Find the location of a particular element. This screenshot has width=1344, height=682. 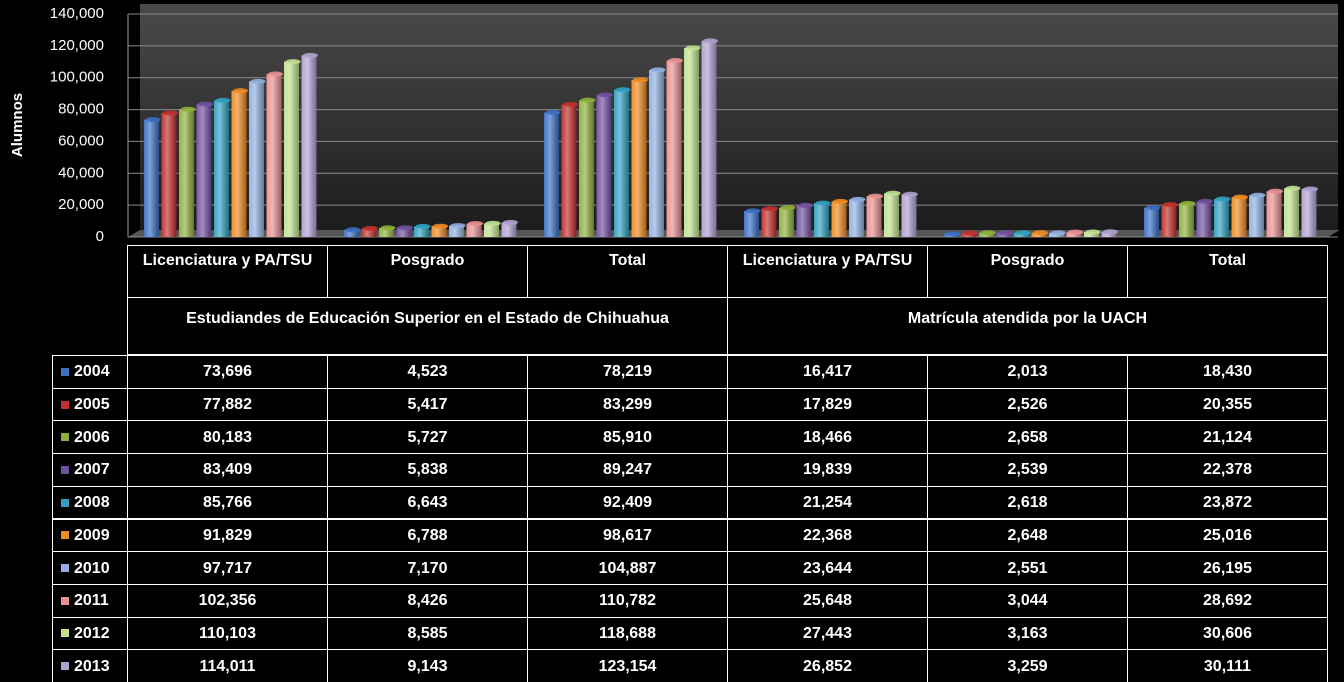

y-tick-label: 60,000 is located at coordinates (81, 140).